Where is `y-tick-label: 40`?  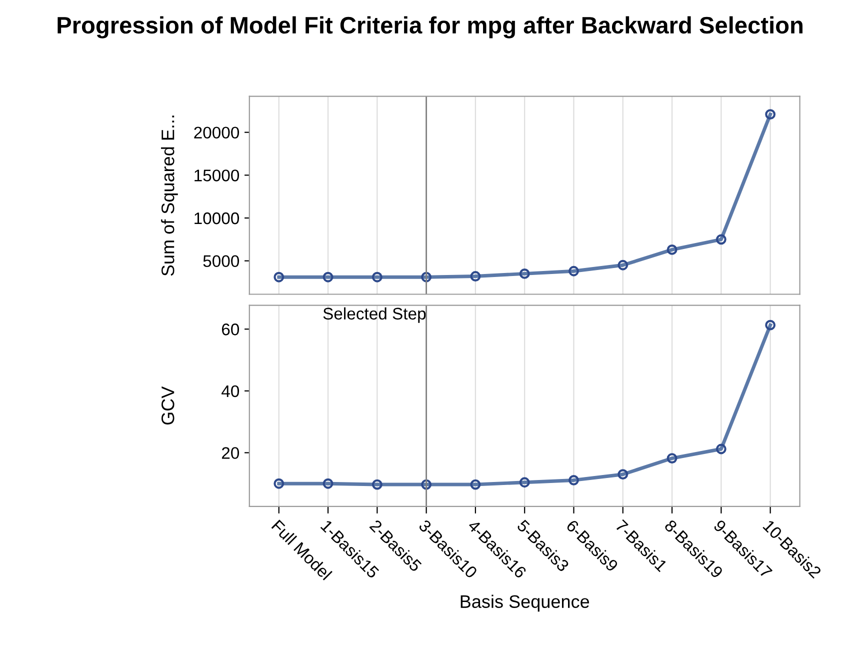
y-tick-label: 40 is located at coordinates (231, 391).